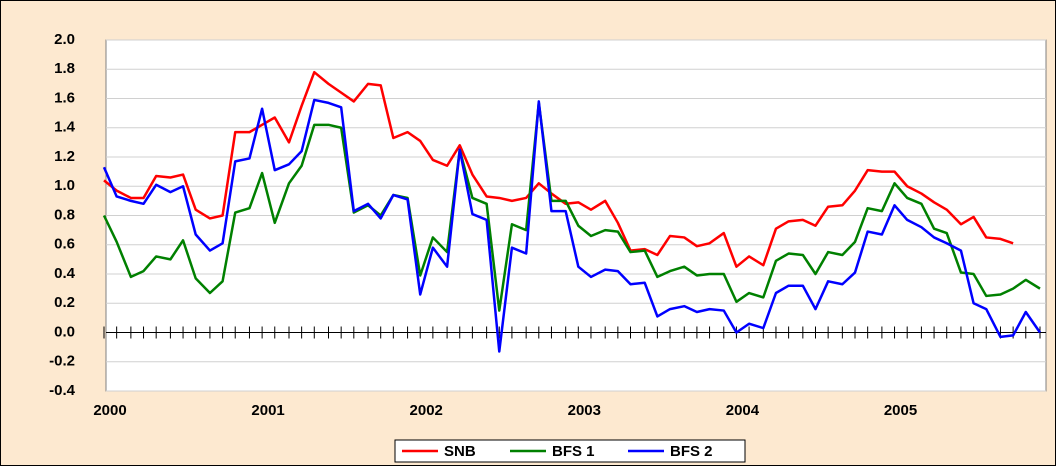  Describe the element at coordinates (426, 410) in the screenshot. I see `x-tick-label: 2002` at that location.